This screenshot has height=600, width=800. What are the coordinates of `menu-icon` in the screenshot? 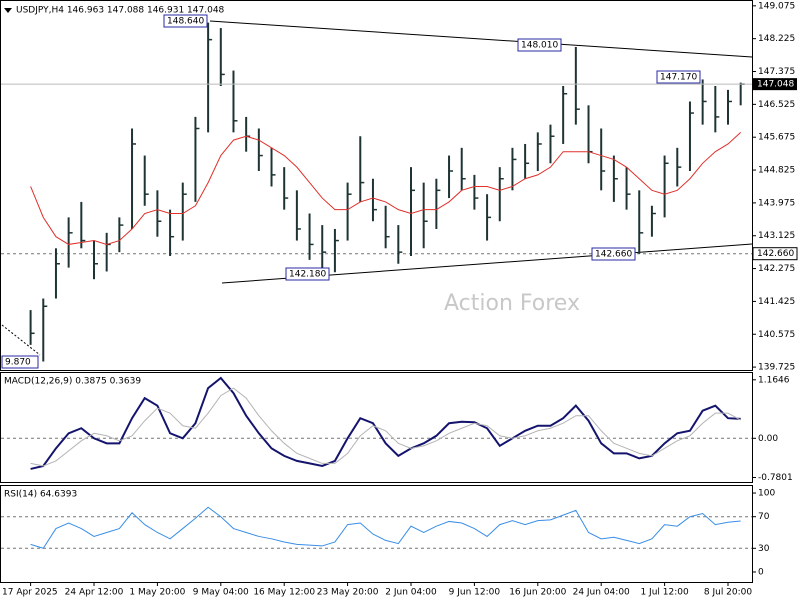 It's located at (8, 10).